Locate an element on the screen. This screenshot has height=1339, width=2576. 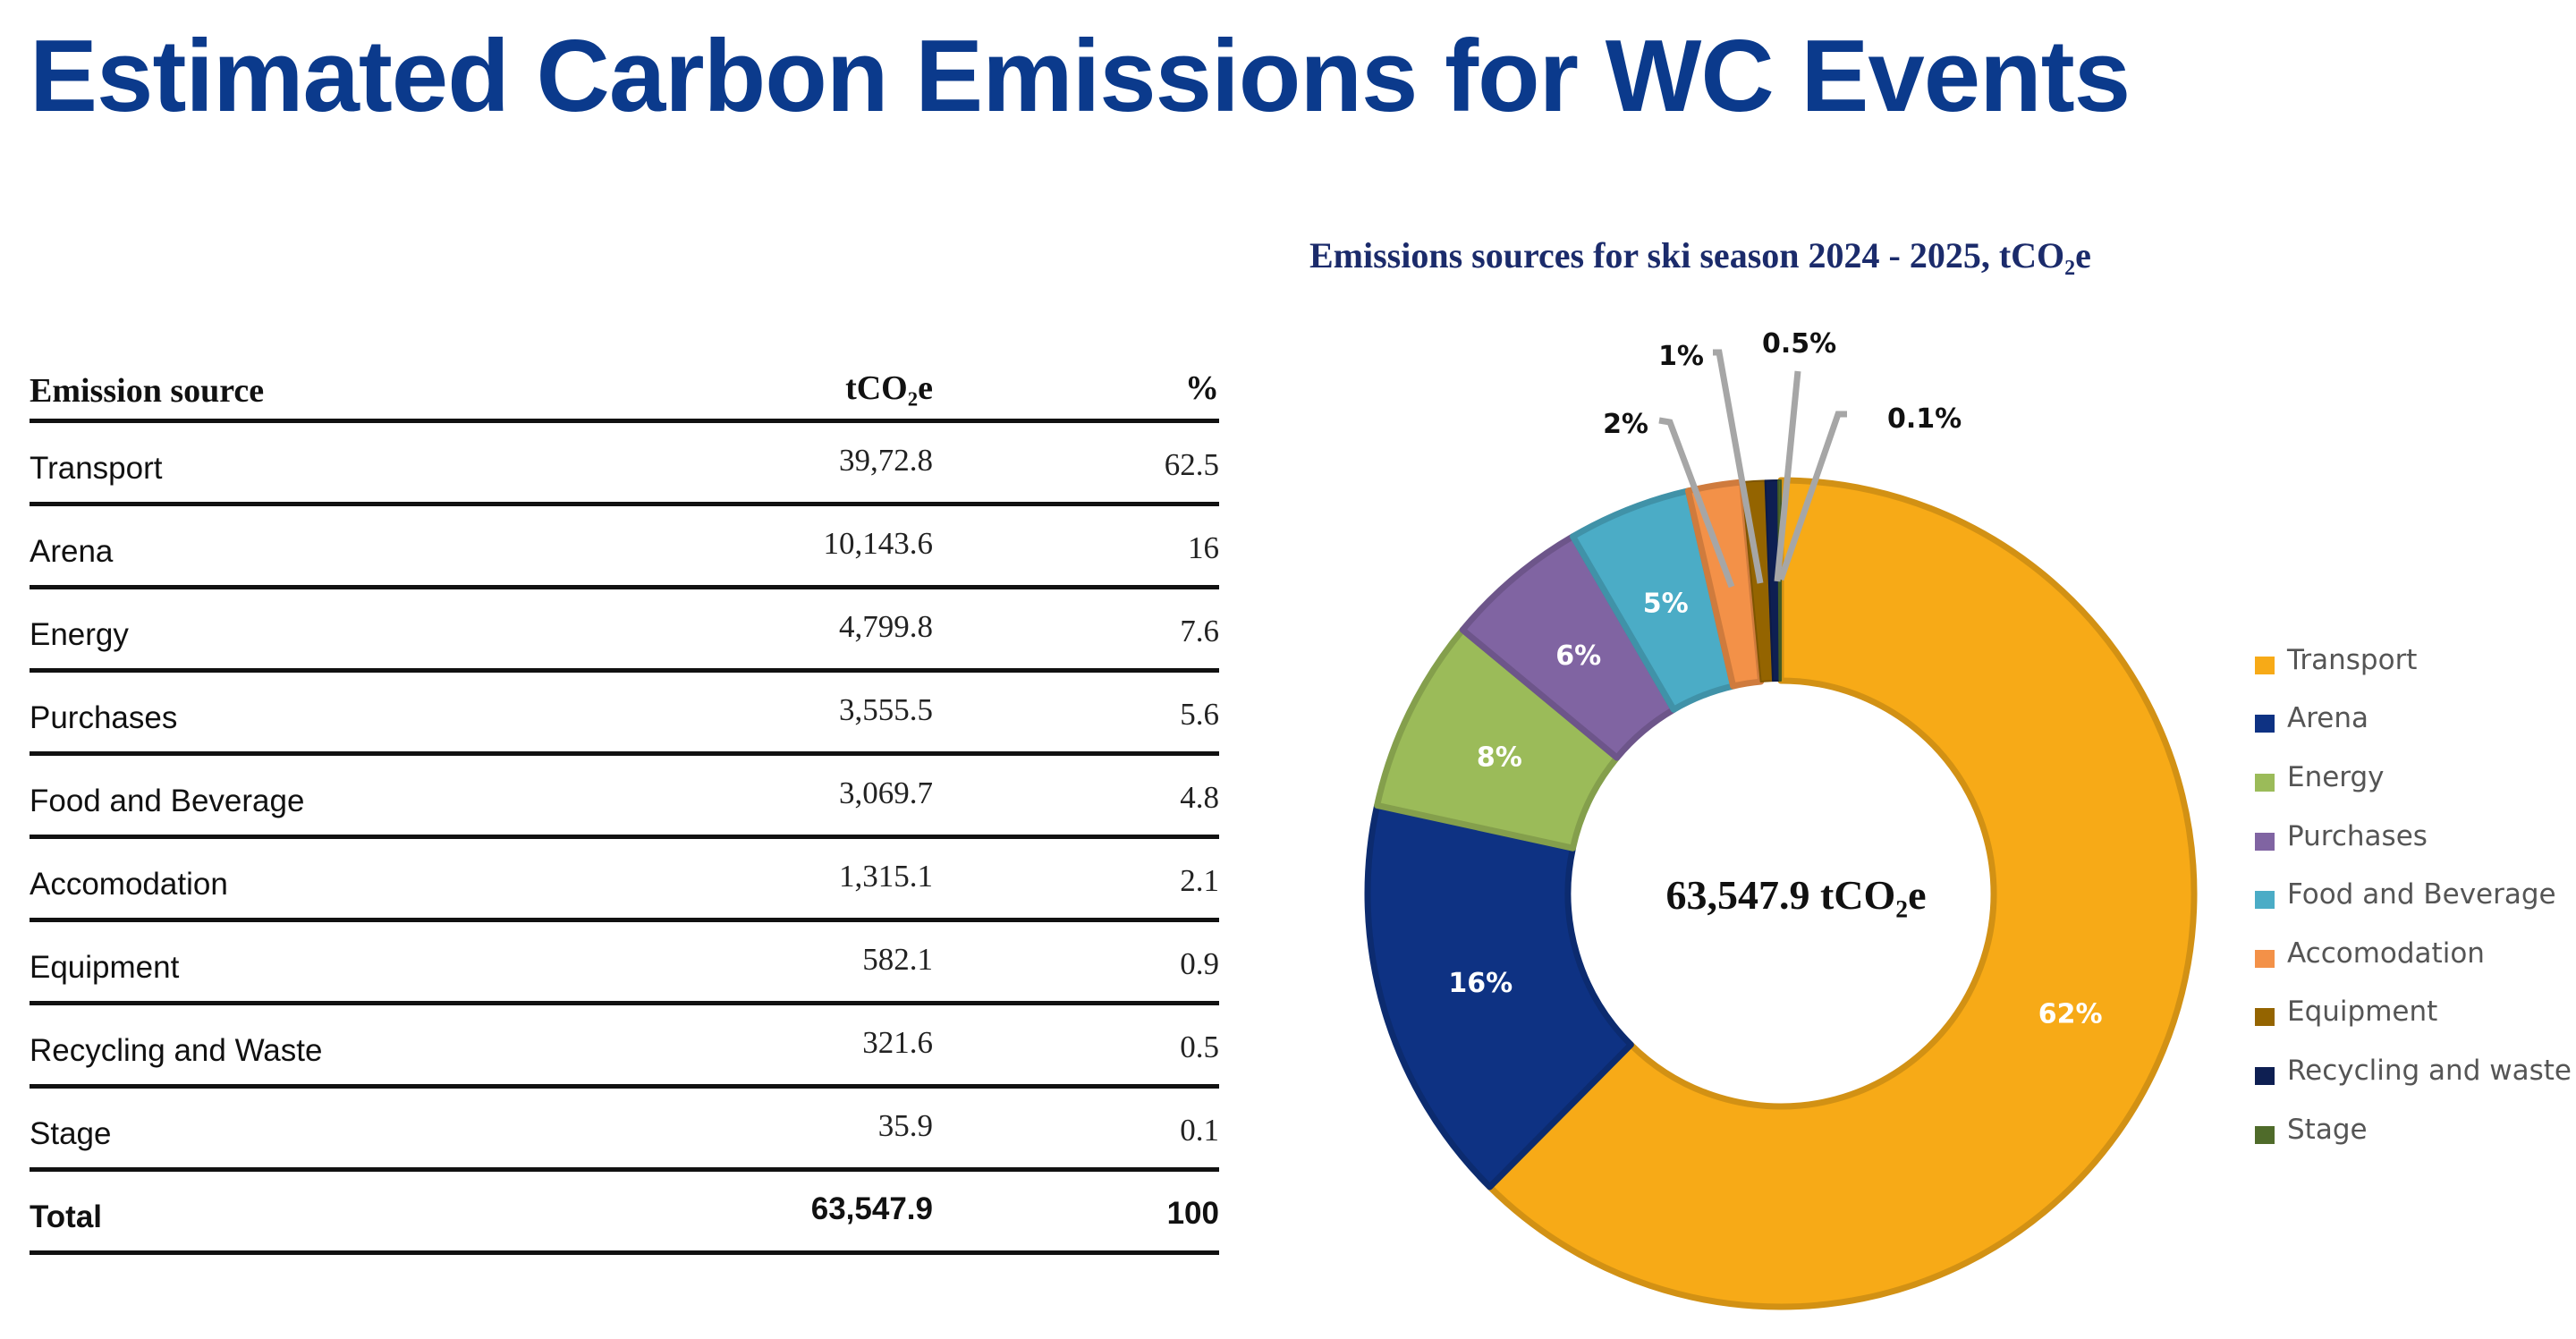
row-tco2e: 1,315.1 is located at coordinates (886, 876).